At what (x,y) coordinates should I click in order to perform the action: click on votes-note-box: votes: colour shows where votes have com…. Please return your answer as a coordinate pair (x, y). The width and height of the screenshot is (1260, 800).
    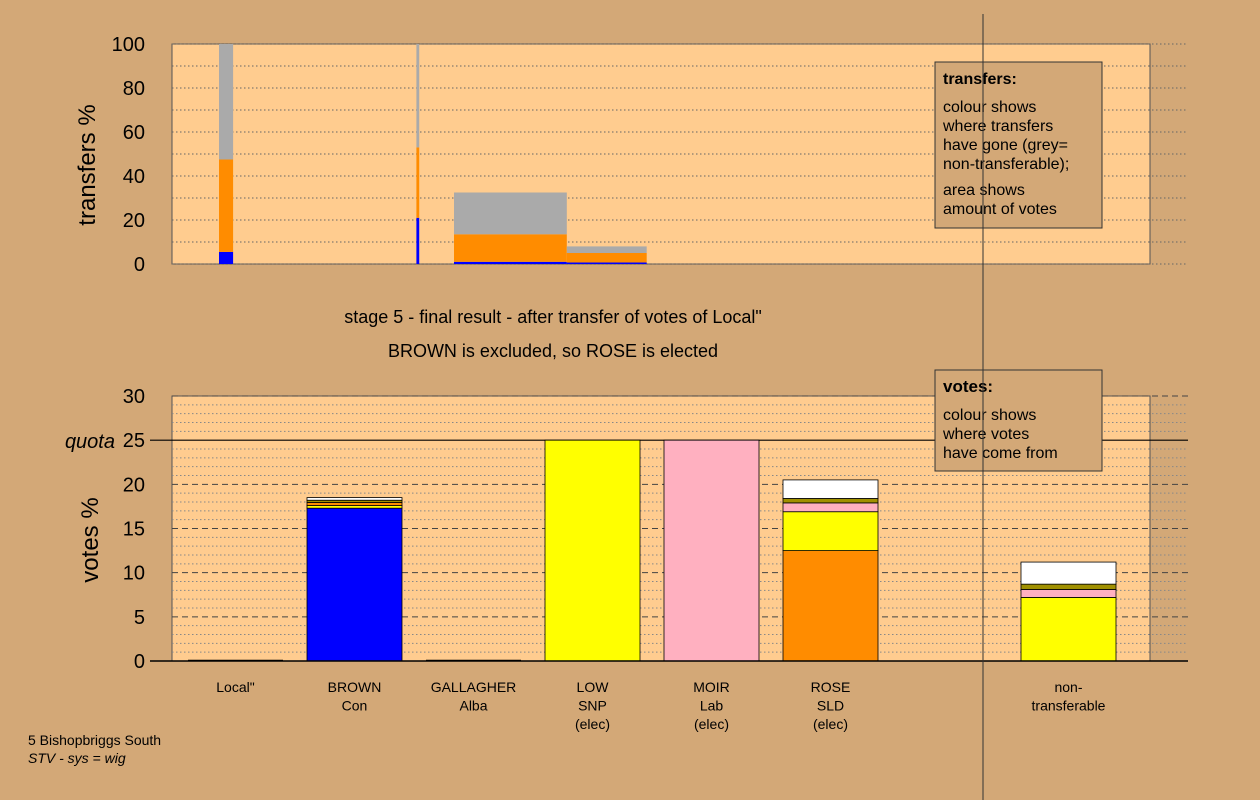
    Looking at the image, I should click on (1018, 420).